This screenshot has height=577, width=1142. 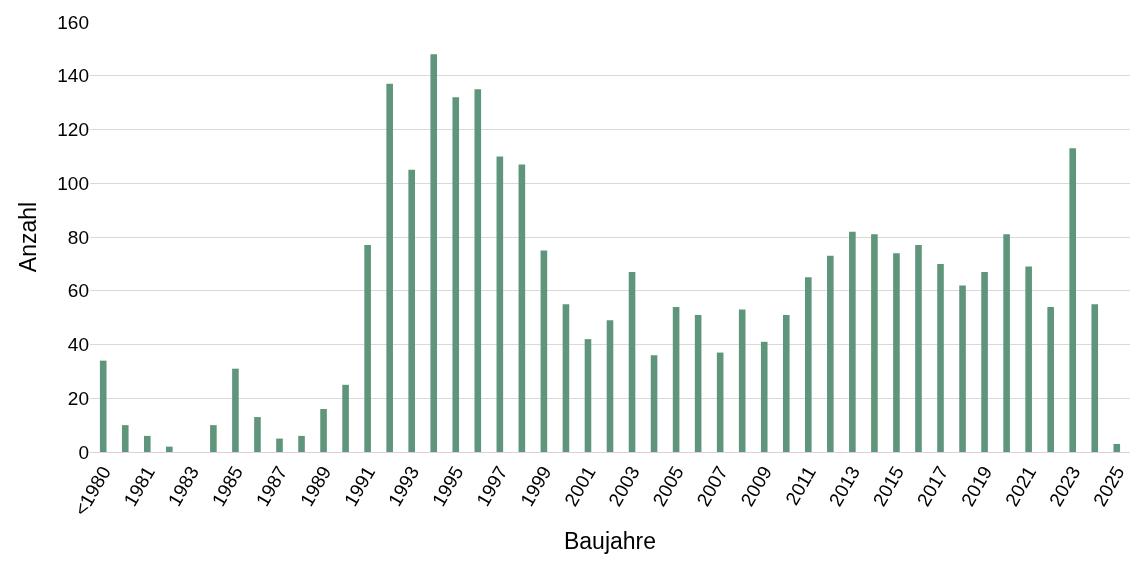 What do you see at coordinates (73, 76) in the screenshot?
I see `y-tick-label: 140` at bounding box center [73, 76].